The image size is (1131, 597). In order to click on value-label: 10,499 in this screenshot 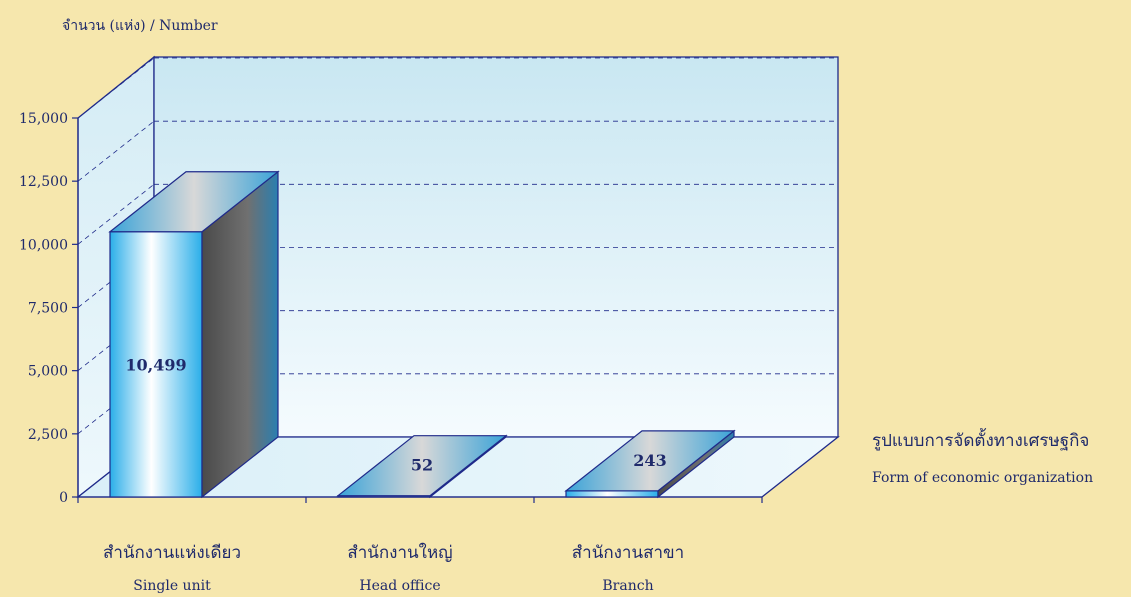, I will do `click(155, 364)`.